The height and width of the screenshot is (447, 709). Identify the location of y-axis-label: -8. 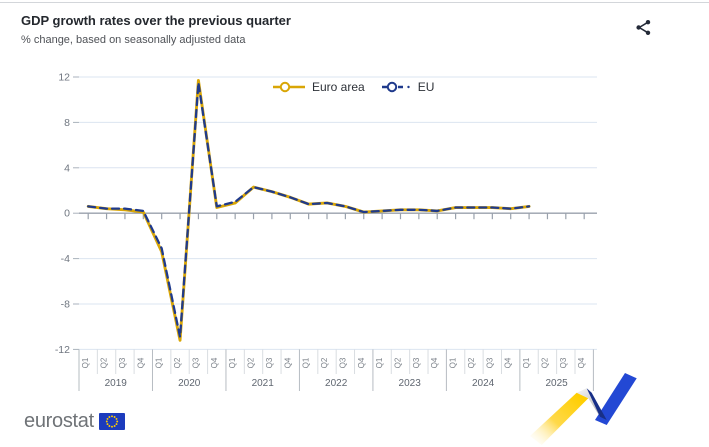
(65, 305).